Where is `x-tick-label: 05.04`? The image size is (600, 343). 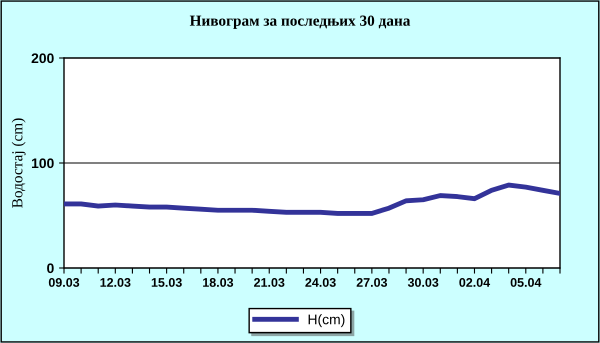
x-tick-label: 05.04 is located at coordinates (526, 282).